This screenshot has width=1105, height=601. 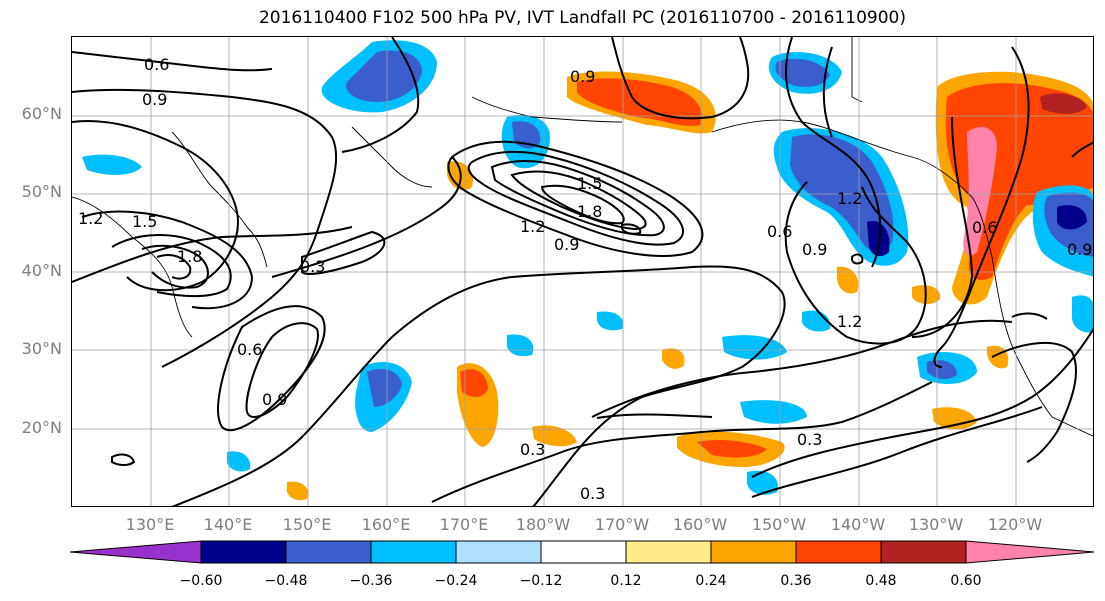 I want to click on lon-label: 170°E, so click(x=464, y=524).